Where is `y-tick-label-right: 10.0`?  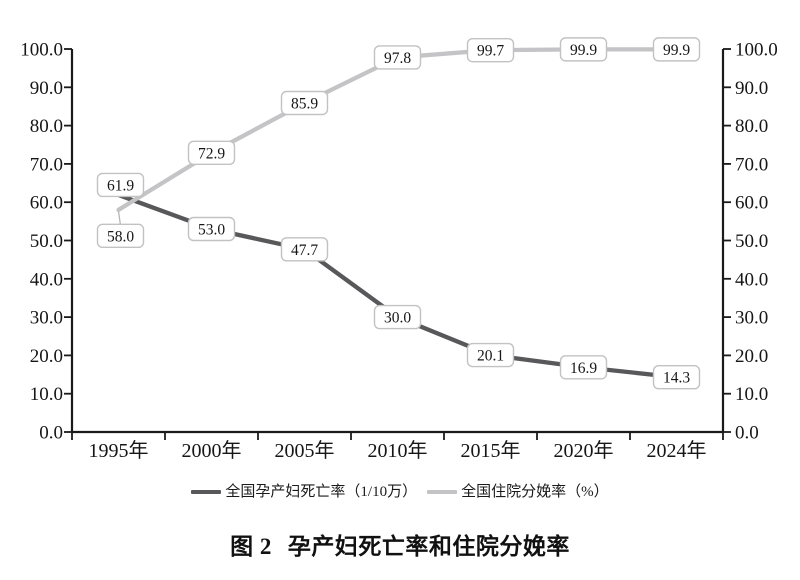 y-tick-label-right: 10.0 is located at coordinates (751, 394).